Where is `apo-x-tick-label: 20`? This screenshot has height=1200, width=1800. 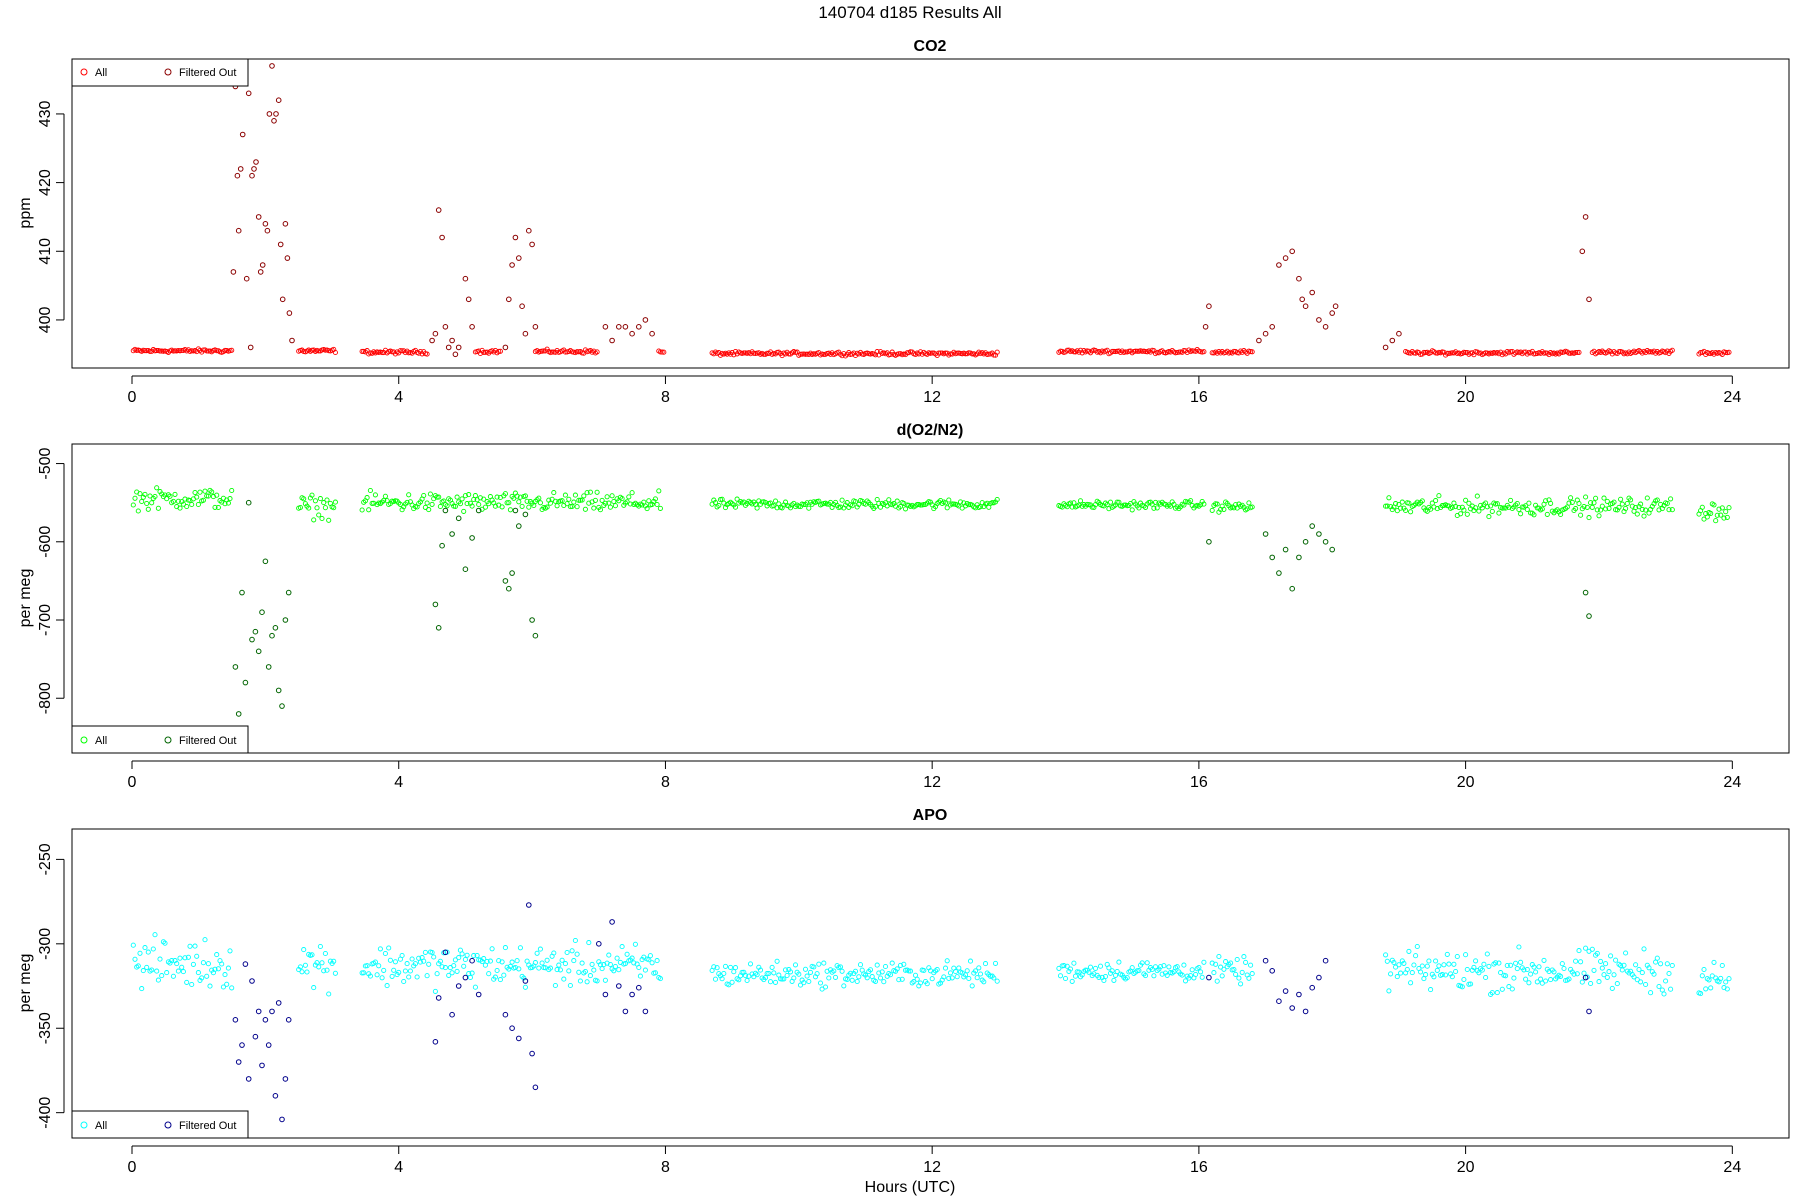
apo-x-tick-label: 20 is located at coordinates (1466, 1167).